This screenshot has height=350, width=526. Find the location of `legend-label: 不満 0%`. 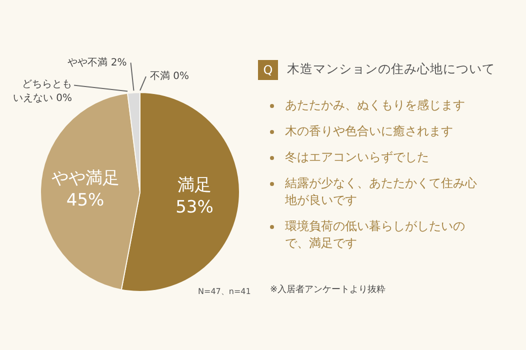

legend-label: 不満 0% is located at coordinates (170, 76).